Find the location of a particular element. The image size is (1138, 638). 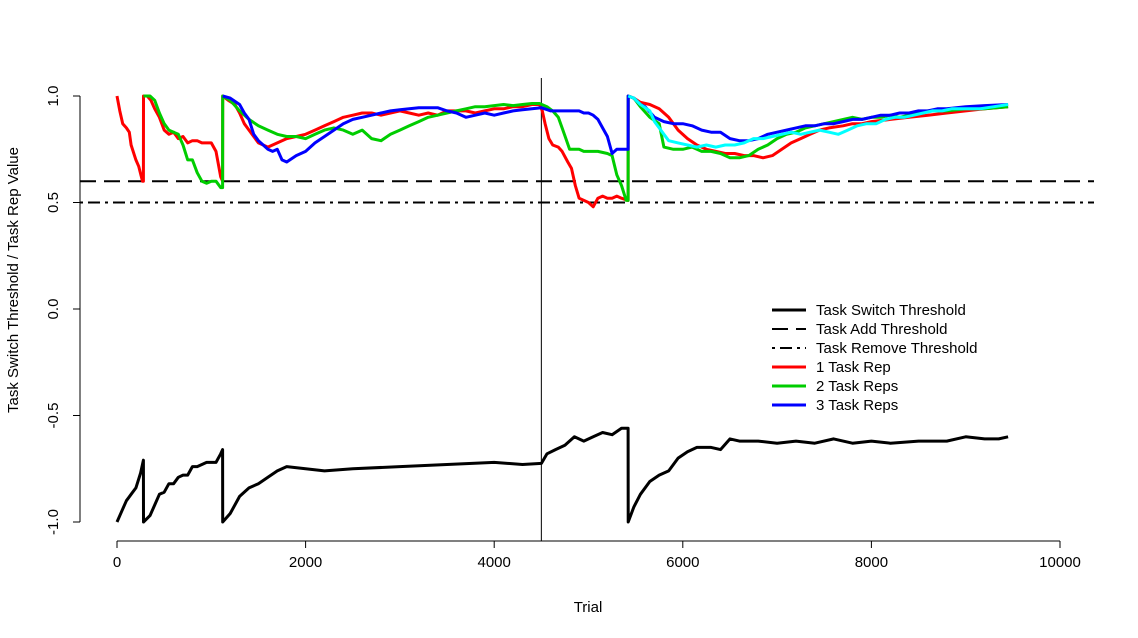

1-task-rep-line is located at coordinates (562, 151).